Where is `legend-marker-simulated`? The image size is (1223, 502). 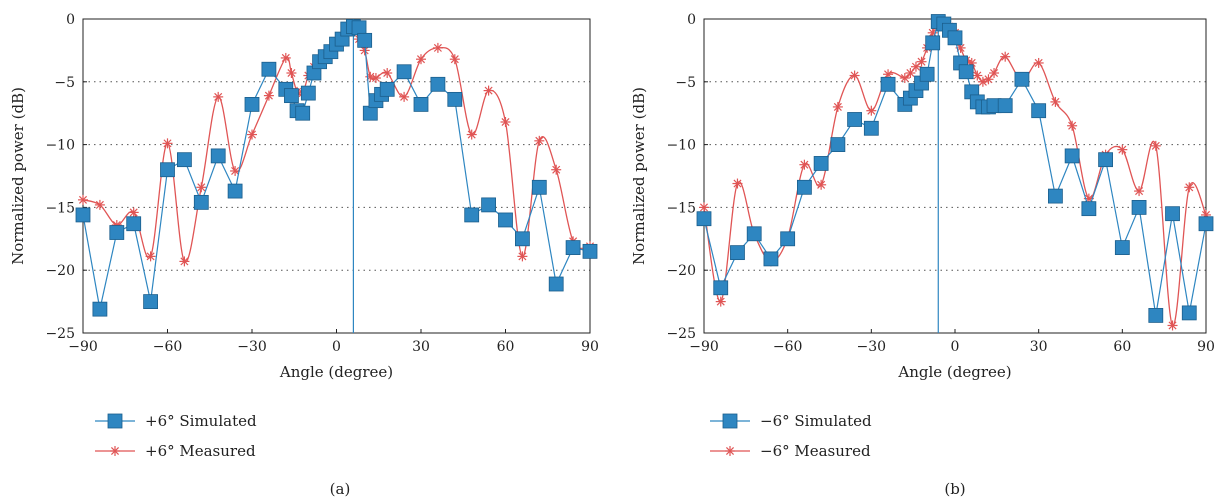
legend-marker-simulated is located at coordinates (115, 421).